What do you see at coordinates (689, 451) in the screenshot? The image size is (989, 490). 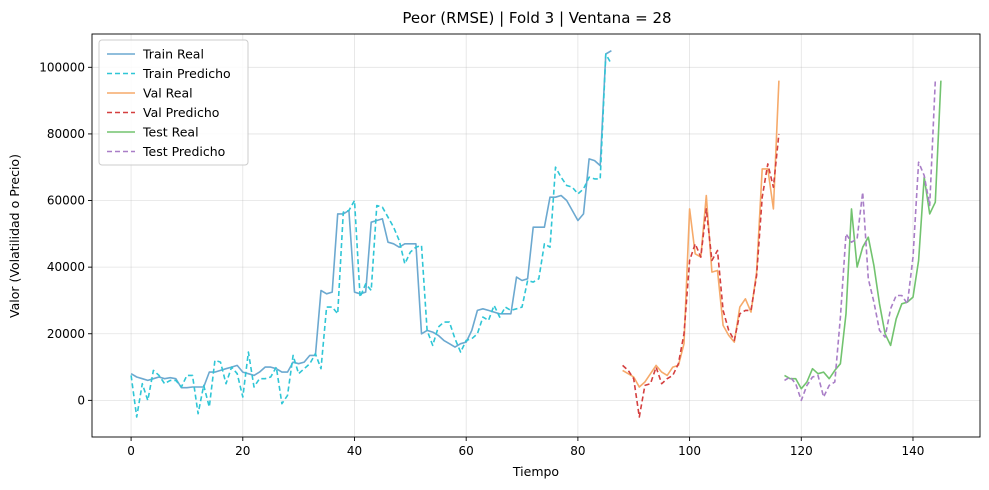 I see `x-tick-label: 100` at bounding box center [689, 451].